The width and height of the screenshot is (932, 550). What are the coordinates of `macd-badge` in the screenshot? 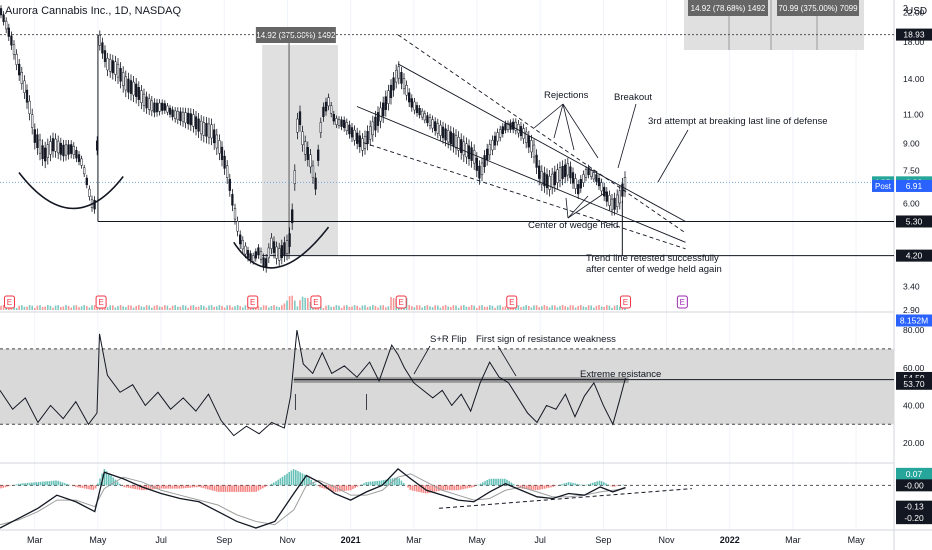 It's located at (914, 473).